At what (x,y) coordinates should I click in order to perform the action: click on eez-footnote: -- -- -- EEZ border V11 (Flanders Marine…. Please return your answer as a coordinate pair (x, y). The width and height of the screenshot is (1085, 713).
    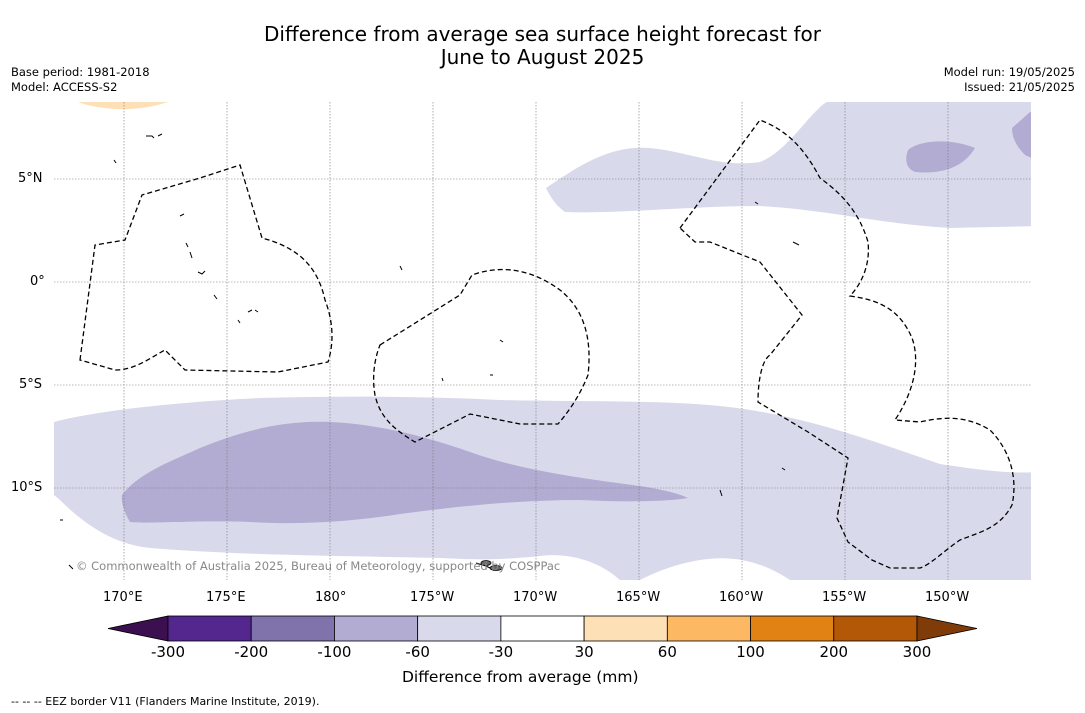
    Looking at the image, I should click on (165, 701).